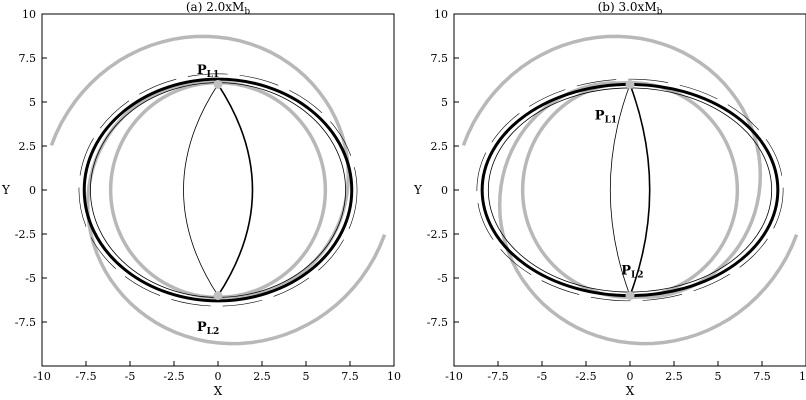 Image resolution: width=806 pixels, height=400 pixels. I want to click on panel-title-main: (a) 2.0xM, so click(215, 7).